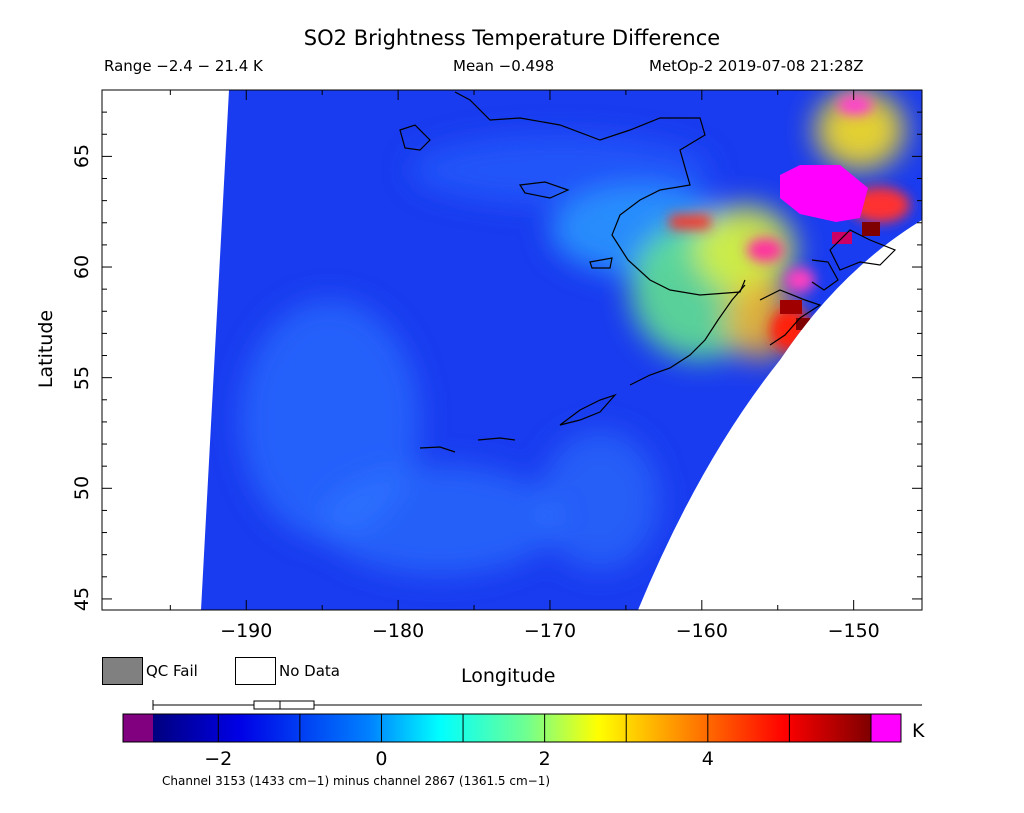 This screenshot has height=813, width=1024. I want to click on colorbar-tick-label: 4, so click(707, 759).